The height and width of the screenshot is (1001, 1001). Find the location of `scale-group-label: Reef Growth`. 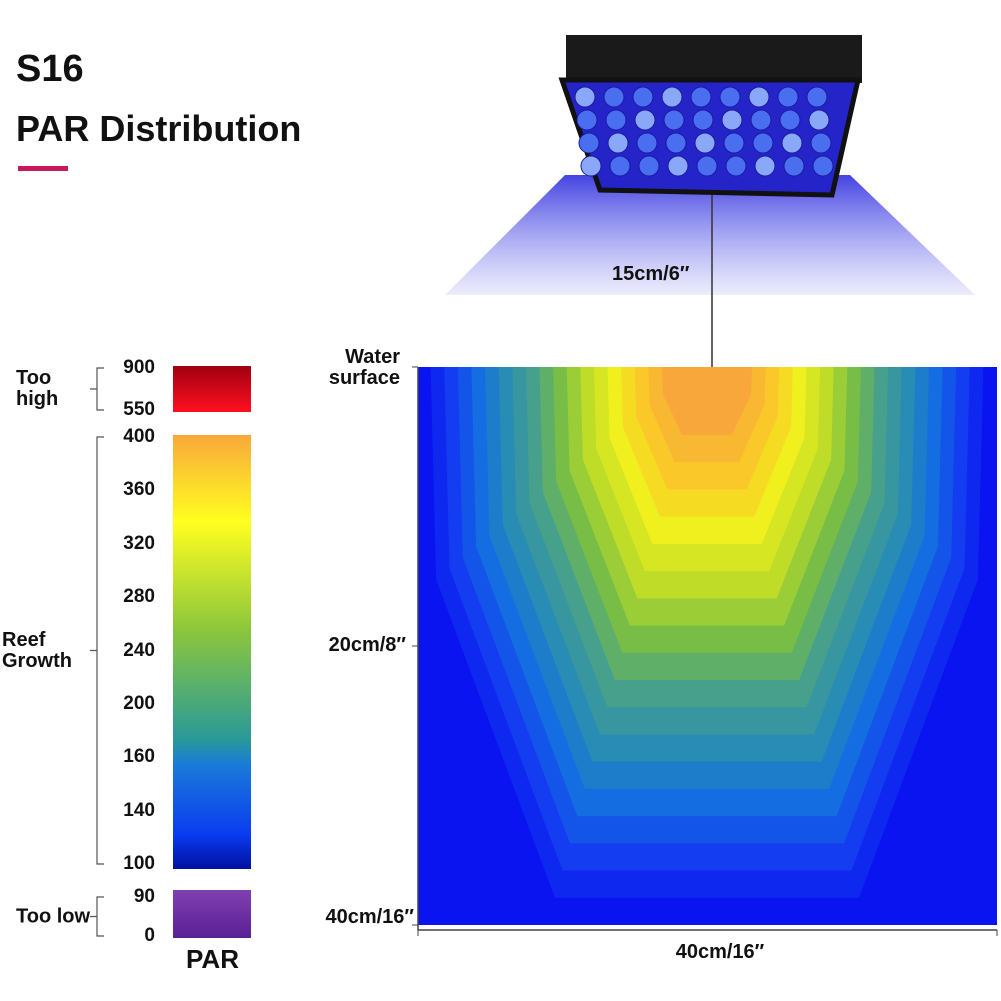

scale-group-label: Reef Growth is located at coordinates (37, 650).